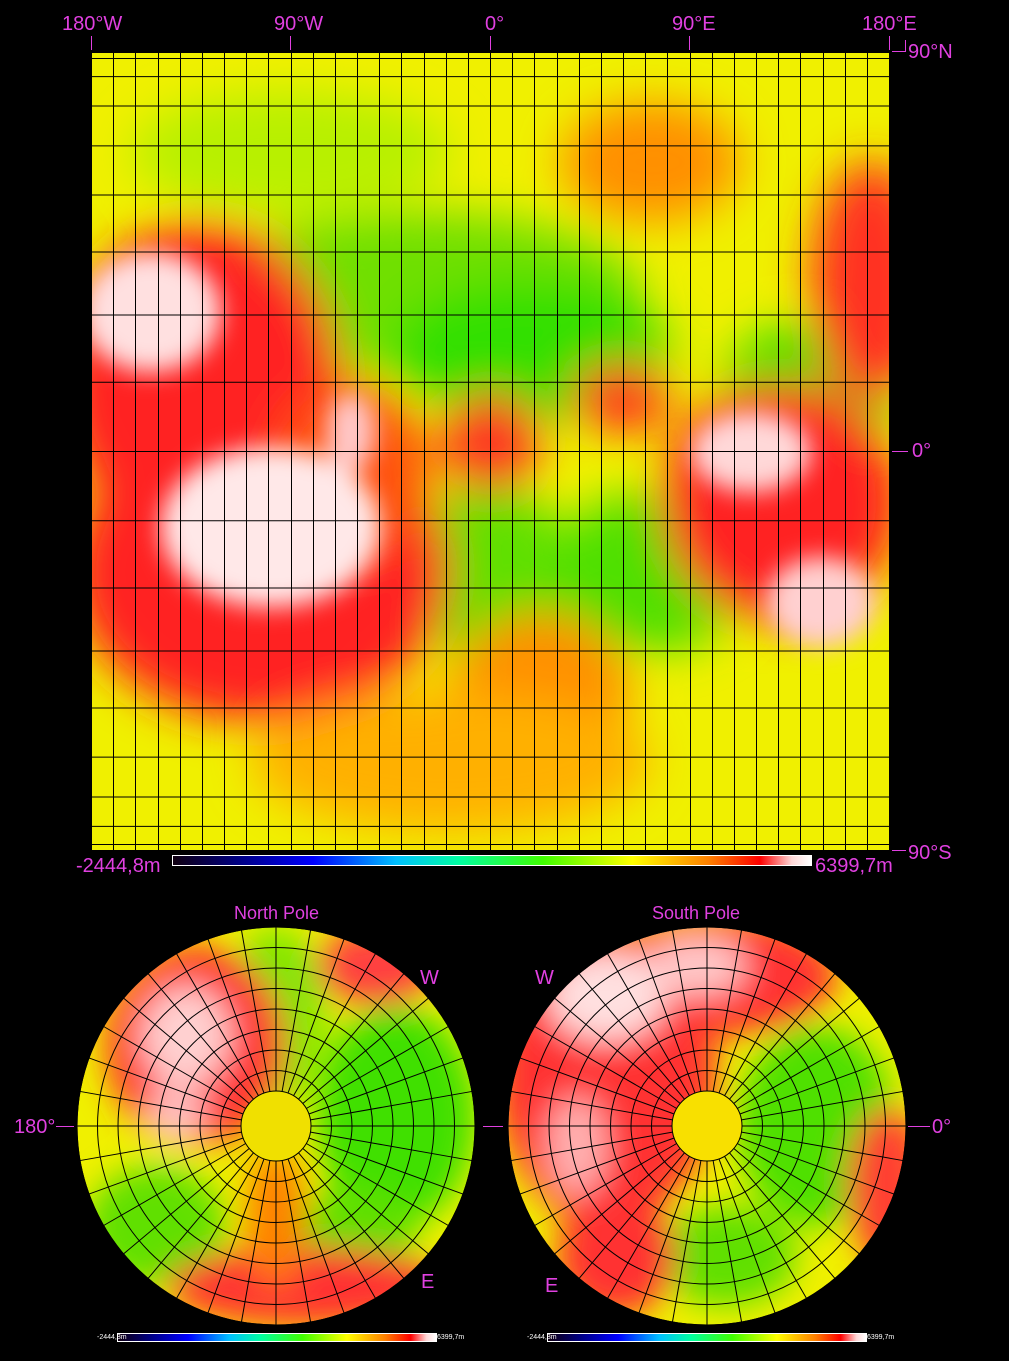  I want to click on north-pole-colorbar-max: 6399,7m, so click(451, 1337).